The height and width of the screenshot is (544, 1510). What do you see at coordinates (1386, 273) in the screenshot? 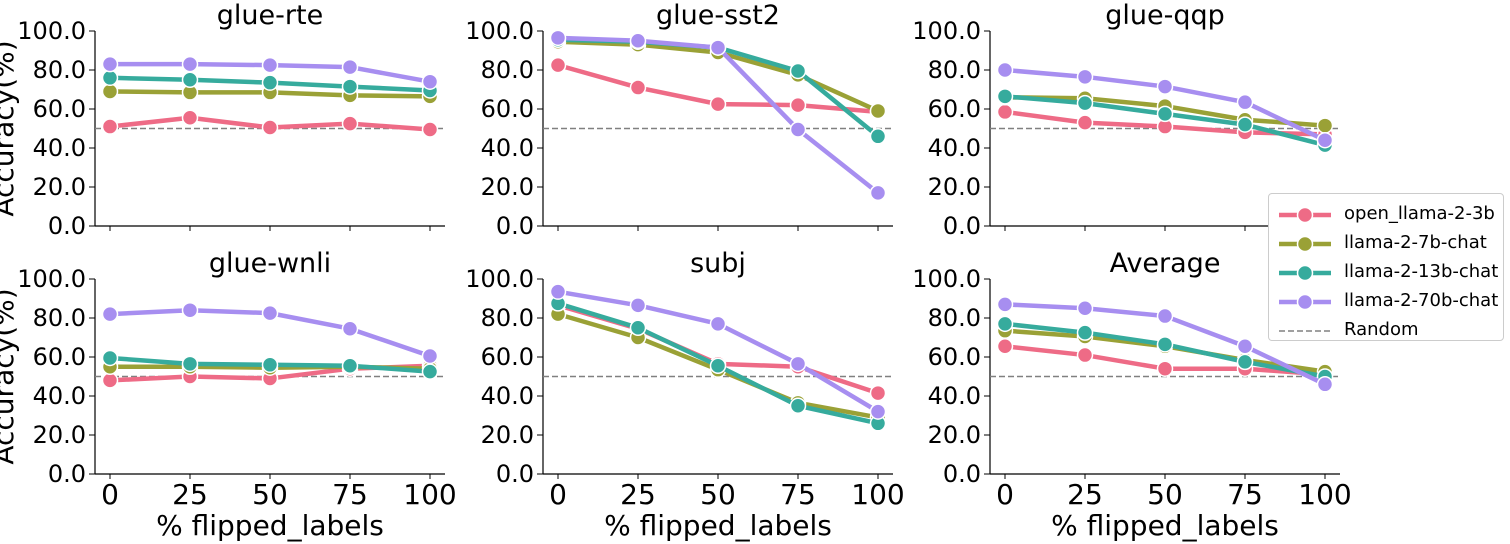
I see `legend-entry-llama-2-13b-chat: llama-2-13b-chat` at bounding box center [1386, 273].